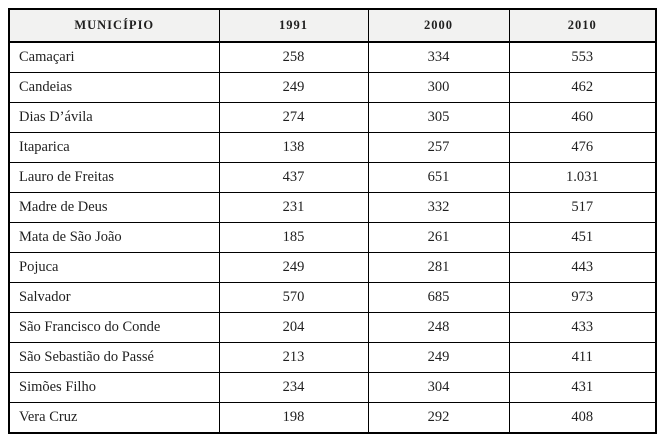 Image resolution: width=663 pixels, height=434 pixels. Describe the element at coordinates (582, 267) in the screenshot. I see `value-cell: 443` at that location.